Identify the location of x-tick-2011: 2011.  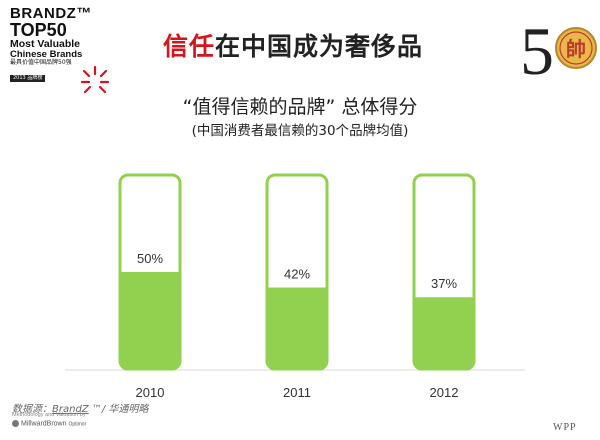
(297, 392).